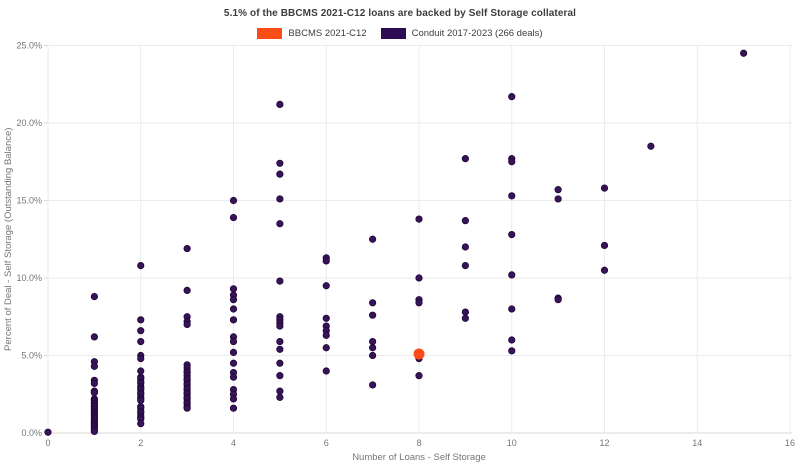  I want to click on legend-item-bbcms: BBCMS 2021-C12, so click(312, 33).